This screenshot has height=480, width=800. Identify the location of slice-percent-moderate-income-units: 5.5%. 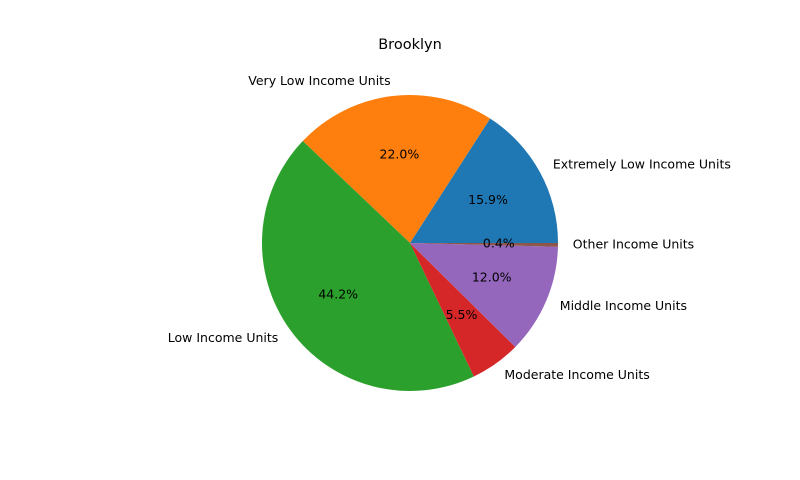
(462, 314).